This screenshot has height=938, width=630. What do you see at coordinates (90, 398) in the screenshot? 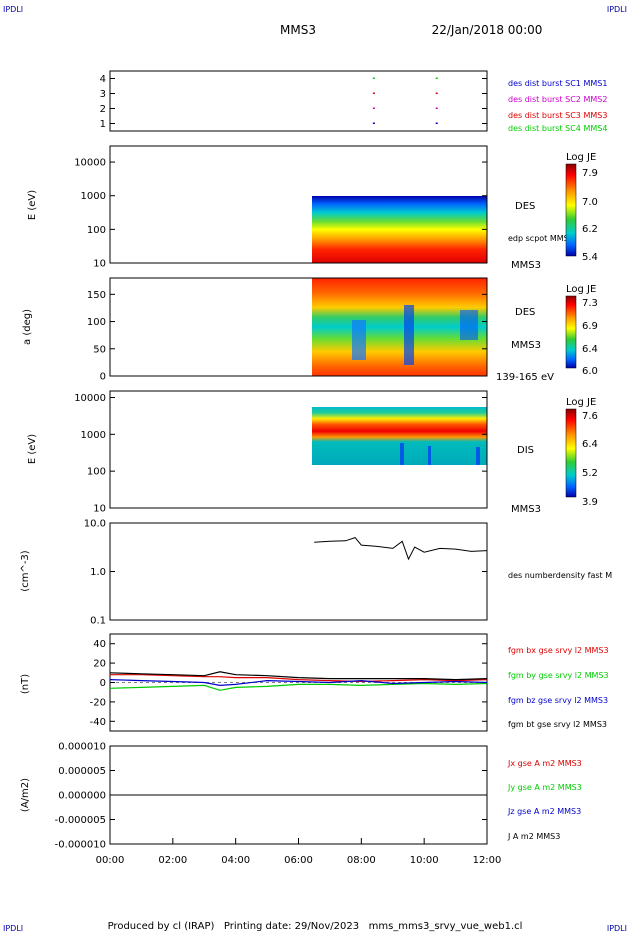
I see `dis-energy-y-tick-label: 10000` at bounding box center [90, 398].